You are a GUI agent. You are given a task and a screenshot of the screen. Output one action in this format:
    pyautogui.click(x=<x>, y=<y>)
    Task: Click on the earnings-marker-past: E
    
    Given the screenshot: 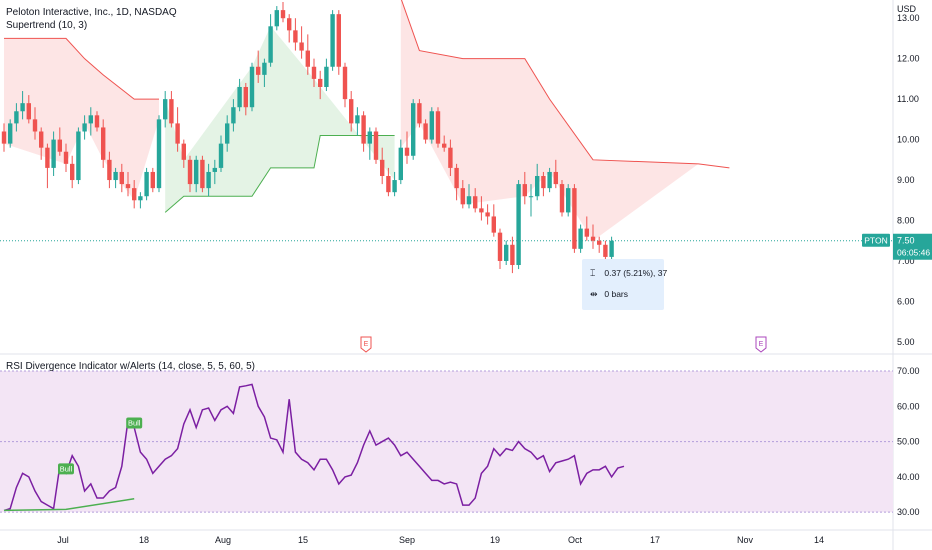 What is the action you would take?
    pyautogui.click(x=366, y=344)
    